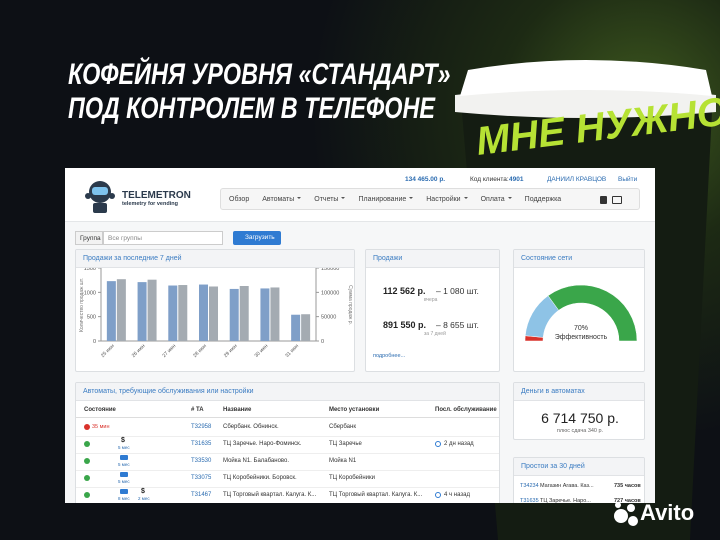 The width and height of the screenshot is (720, 540). What do you see at coordinates (496, 199) in the screenshot?
I see `nav-item: Оплата` at bounding box center [496, 199].